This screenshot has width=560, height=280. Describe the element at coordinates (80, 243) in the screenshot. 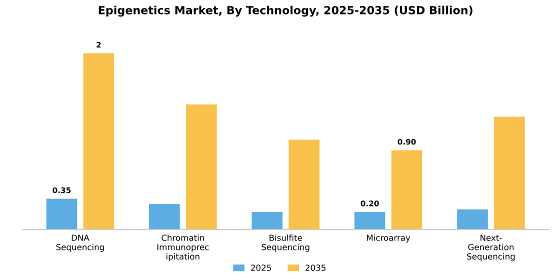

I see `x-tick-label: DNA Sequencing` at that location.